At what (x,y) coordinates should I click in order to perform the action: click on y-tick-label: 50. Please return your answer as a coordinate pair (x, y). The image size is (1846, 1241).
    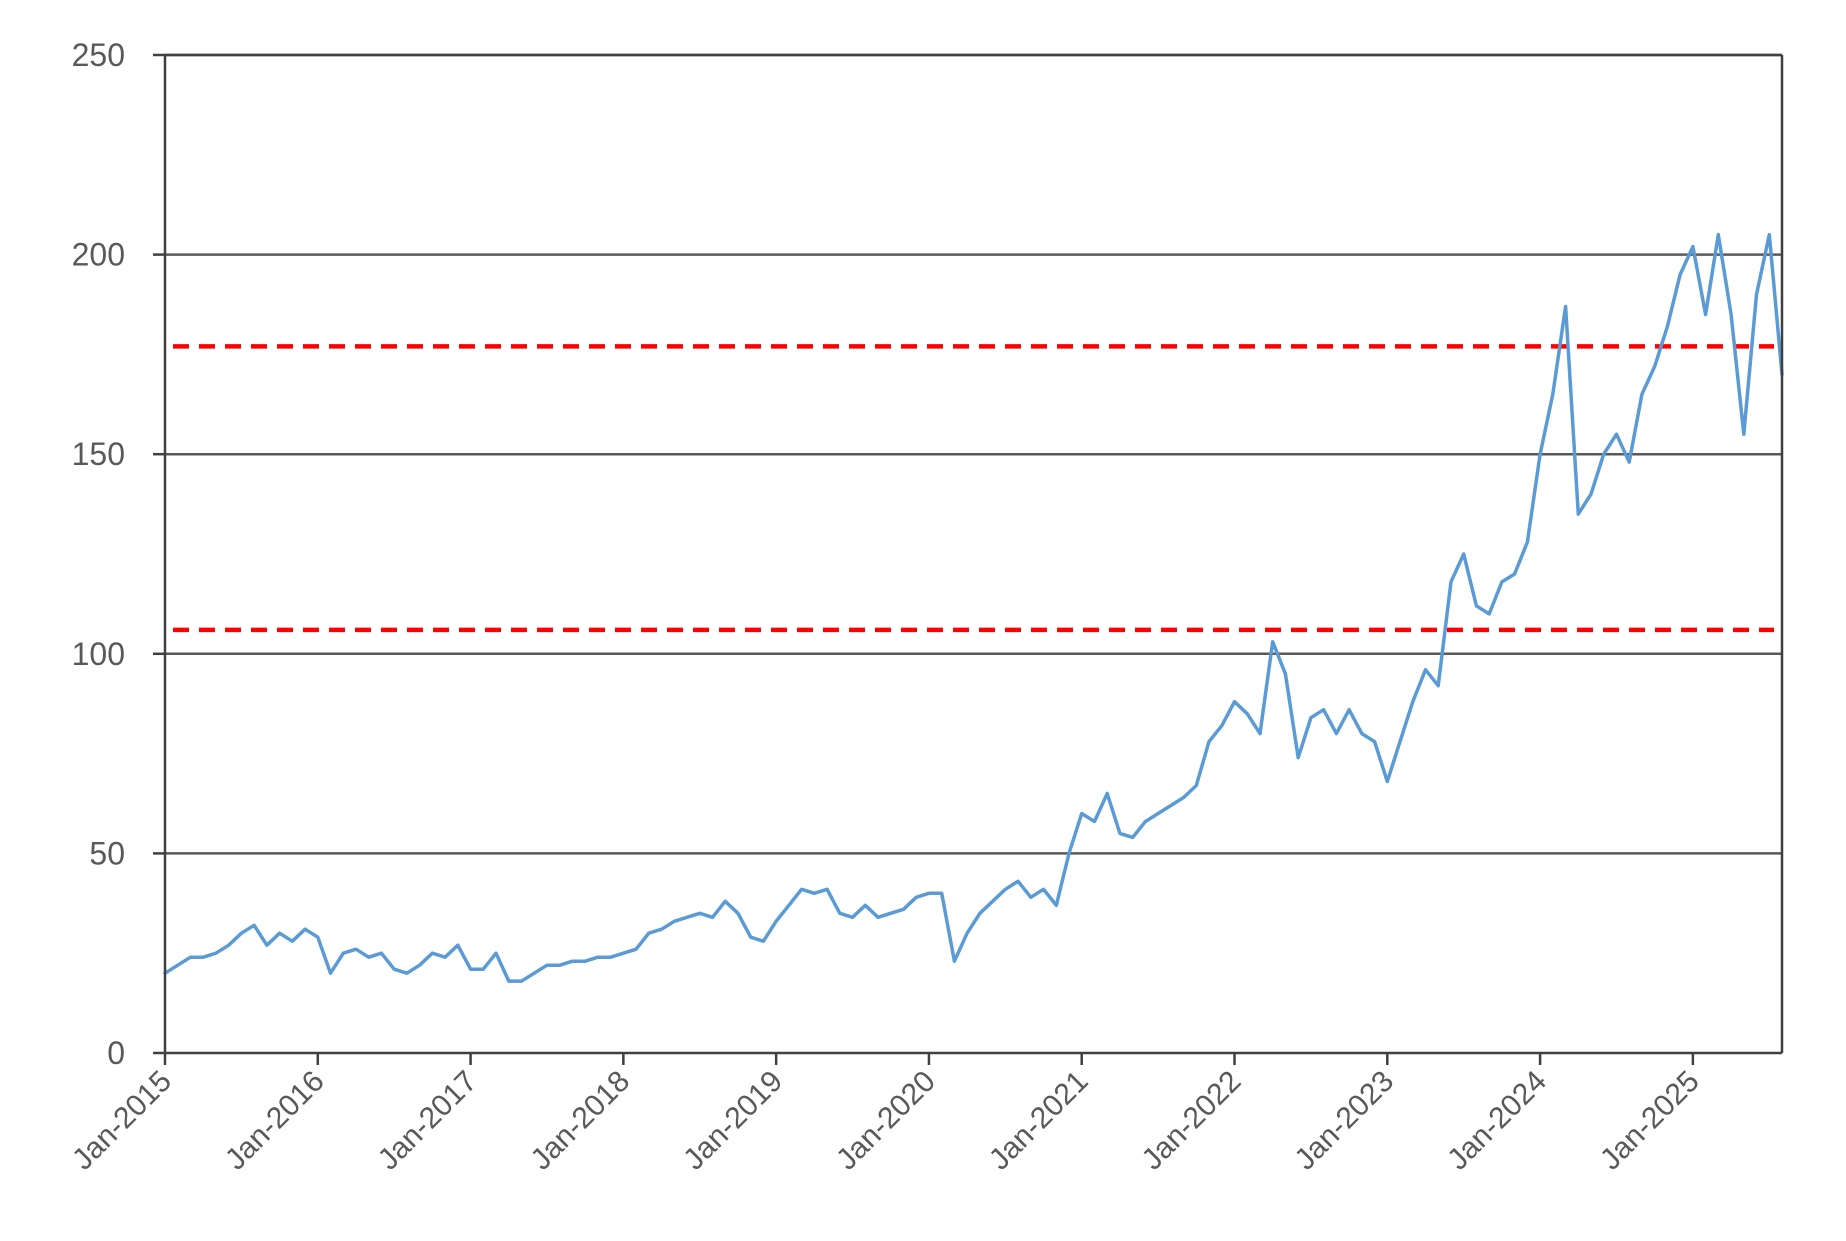
    Looking at the image, I should click on (107, 853).